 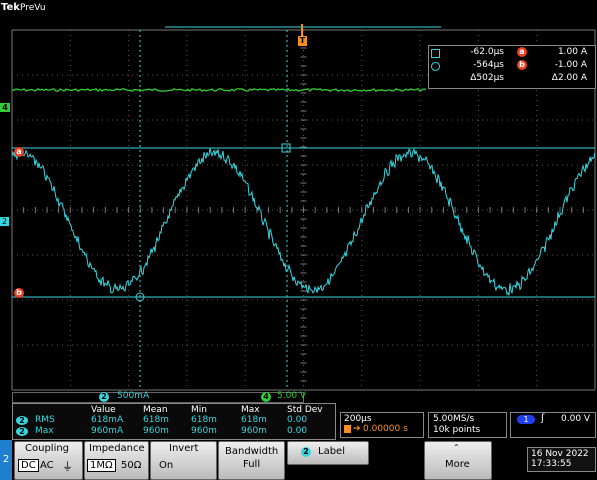 I want to click on column-header: Min, so click(x=199, y=410).